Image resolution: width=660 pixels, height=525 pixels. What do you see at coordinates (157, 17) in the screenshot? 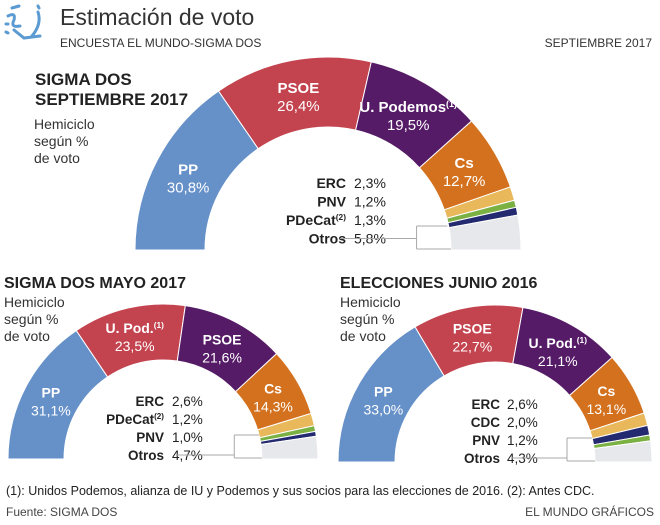
I see `page-title: Estimación de voto` at bounding box center [157, 17].